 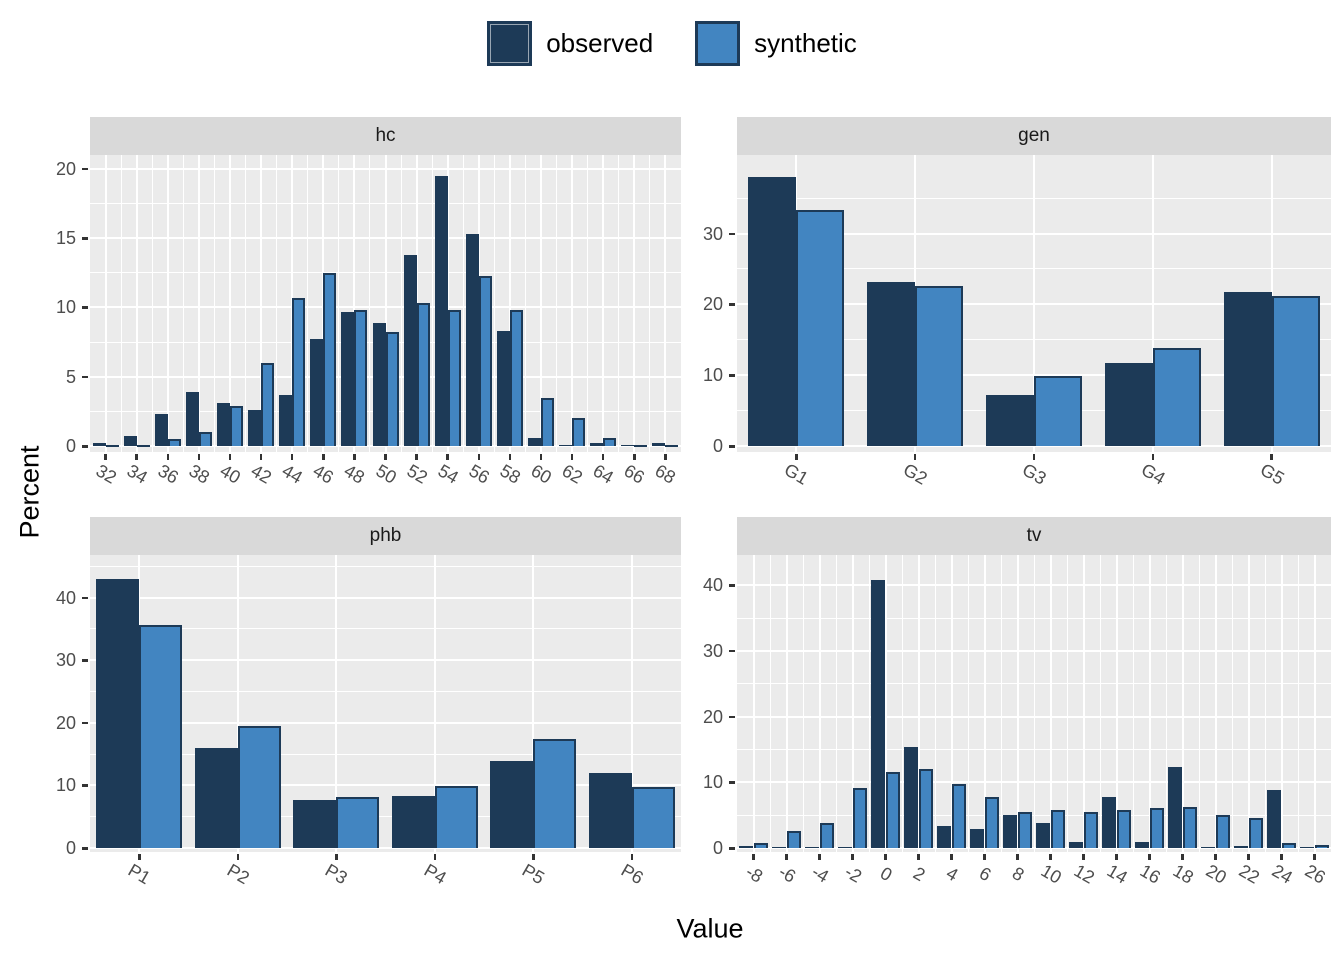 What do you see at coordinates (712, 716) in the screenshot?
I see `y-tick-label-tv-20: 20` at bounding box center [712, 716].